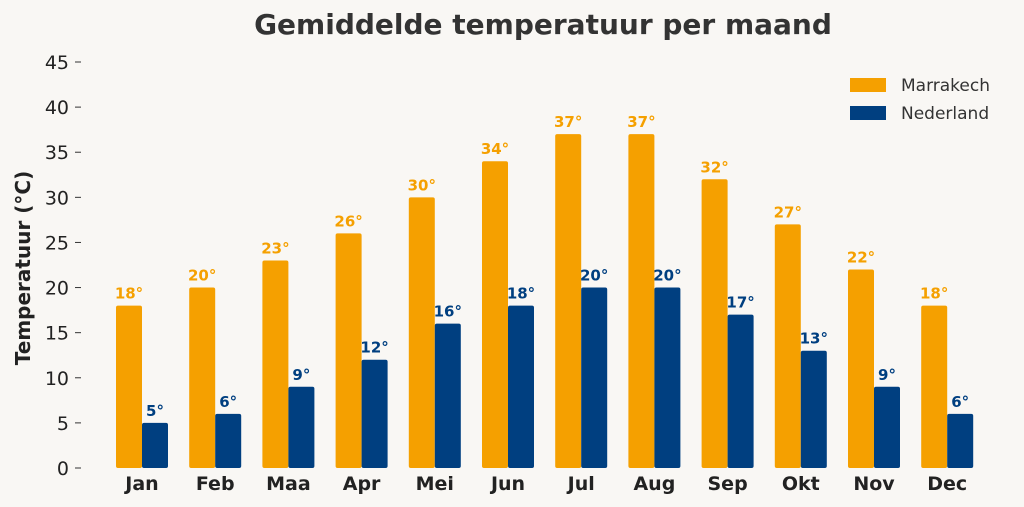  Describe the element at coordinates (228, 440) in the screenshot. I see `bar-nederland-feb` at that location.